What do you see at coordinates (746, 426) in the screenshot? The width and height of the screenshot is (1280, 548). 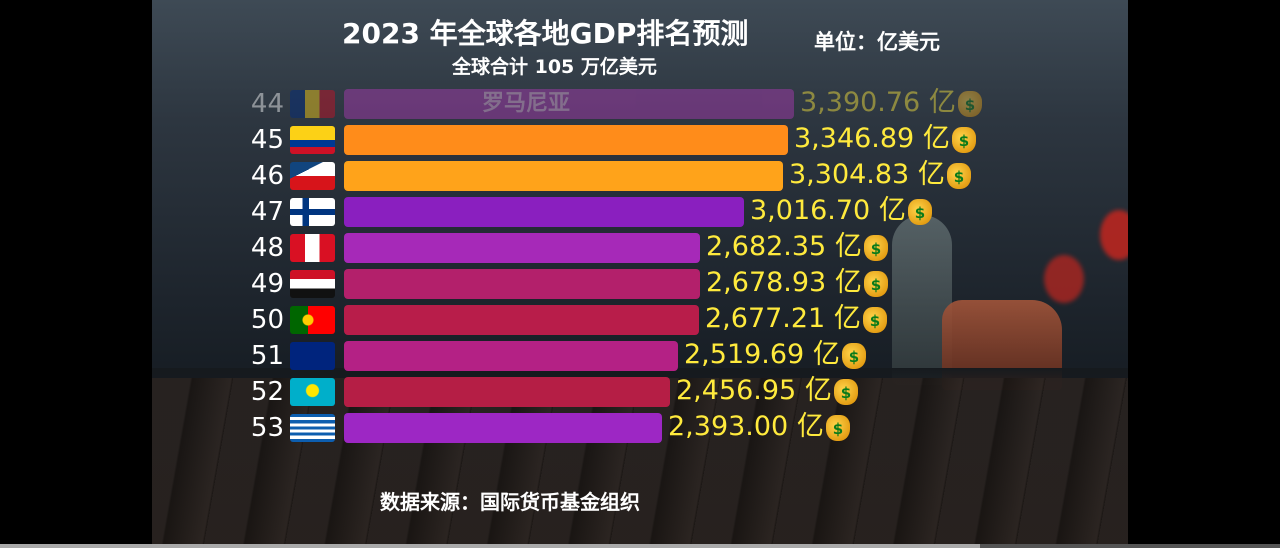 I see `gdp-value-label: 2,393.00 亿` at bounding box center [746, 426].